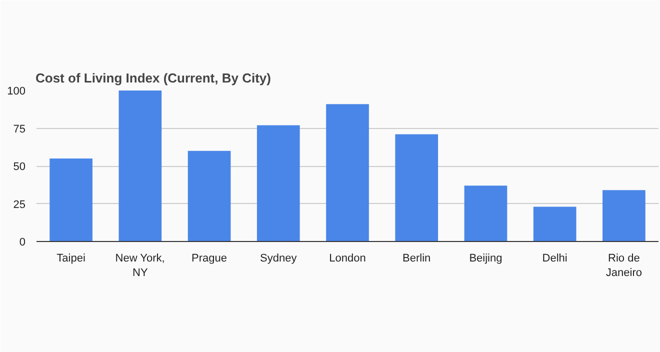 Image resolution: width=660 pixels, height=352 pixels. What do you see at coordinates (624, 265) in the screenshot?
I see `x-tick-label: Rio de Janeiro` at bounding box center [624, 265].